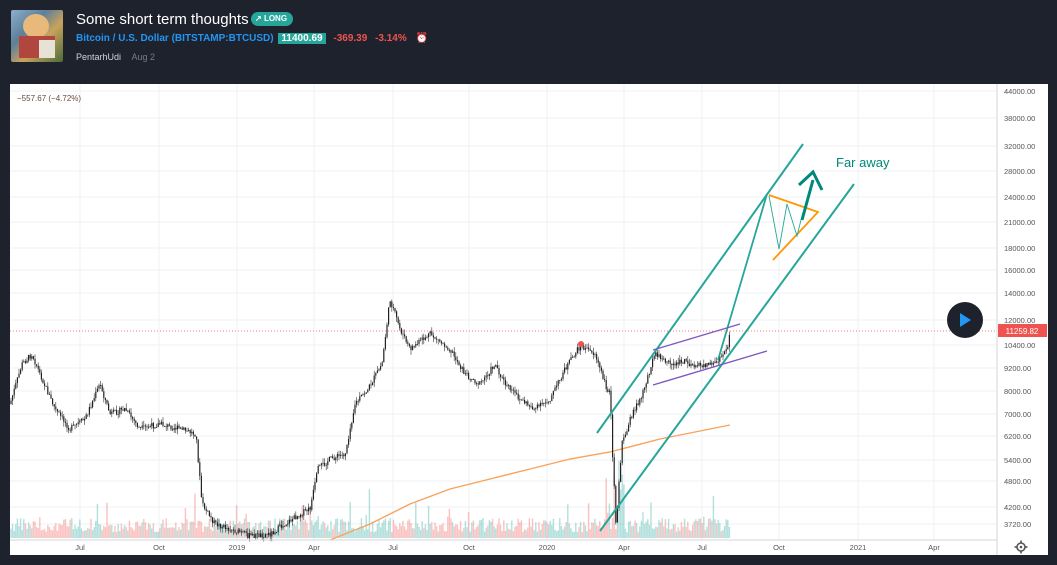 The height and width of the screenshot is (565, 1057). What do you see at coordinates (530, 482) in the screenshot?
I see `moving-average` at bounding box center [530, 482].